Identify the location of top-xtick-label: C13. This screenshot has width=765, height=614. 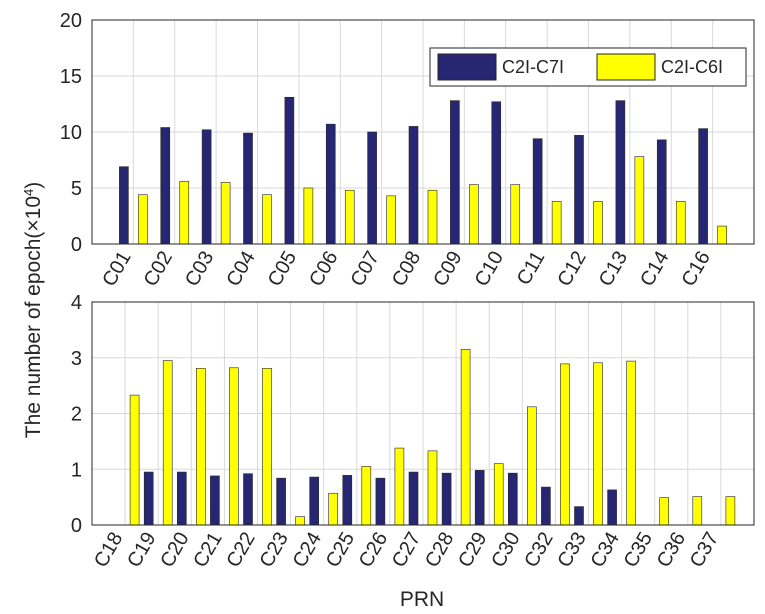
(613, 269).